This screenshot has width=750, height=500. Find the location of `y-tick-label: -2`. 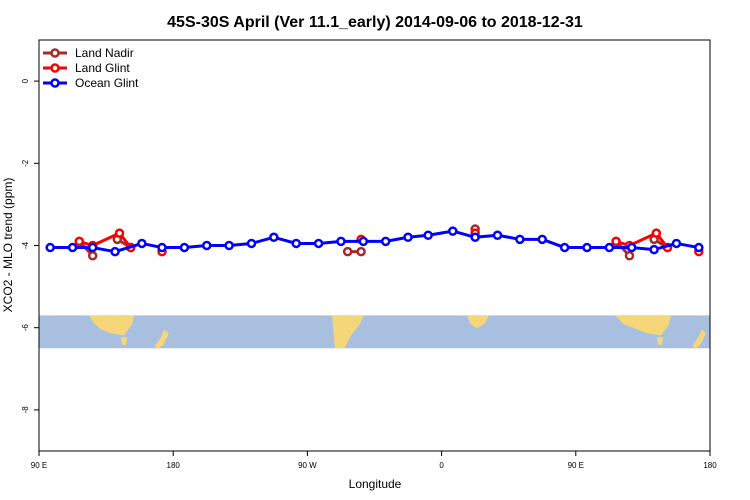

y-tick-label: -2 is located at coordinates (25, 163).